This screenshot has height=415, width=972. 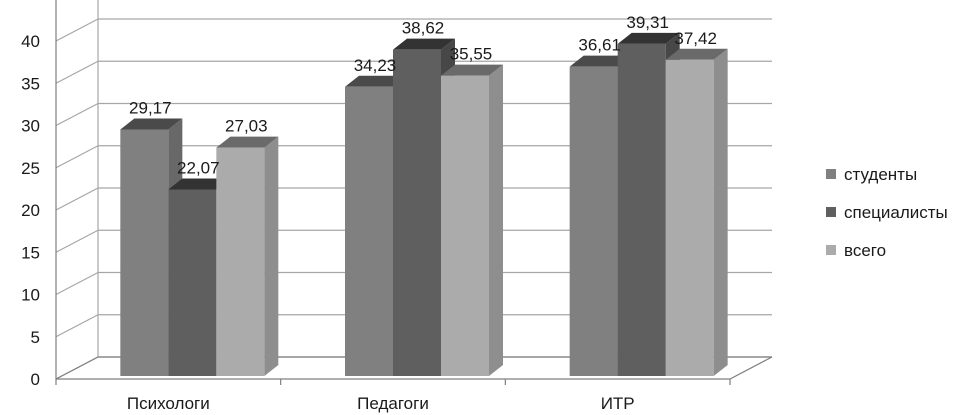 I want to click on y-tick-label: 40, so click(x=30, y=41).